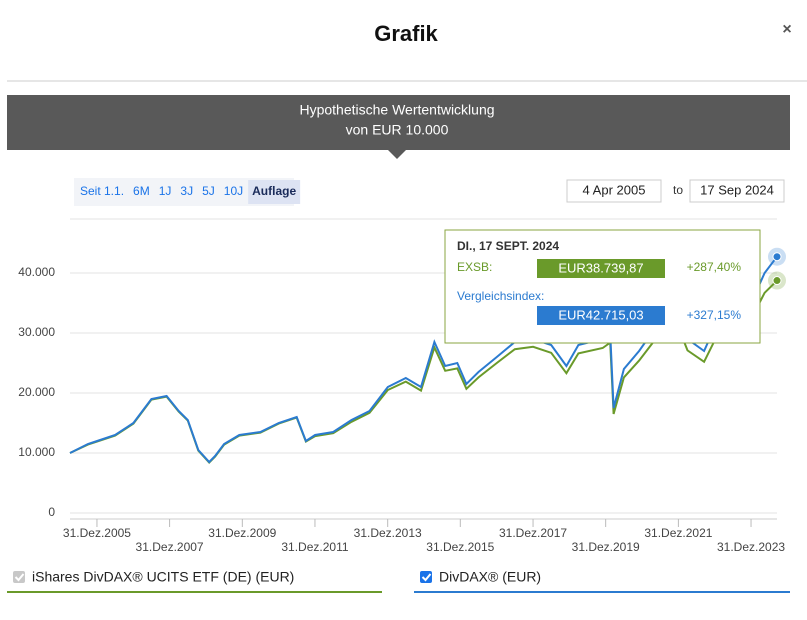  Describe the element at coordinates (533, 533) in the screenshot. I see `x-tick-label: 31.Dez.2017` at that location.